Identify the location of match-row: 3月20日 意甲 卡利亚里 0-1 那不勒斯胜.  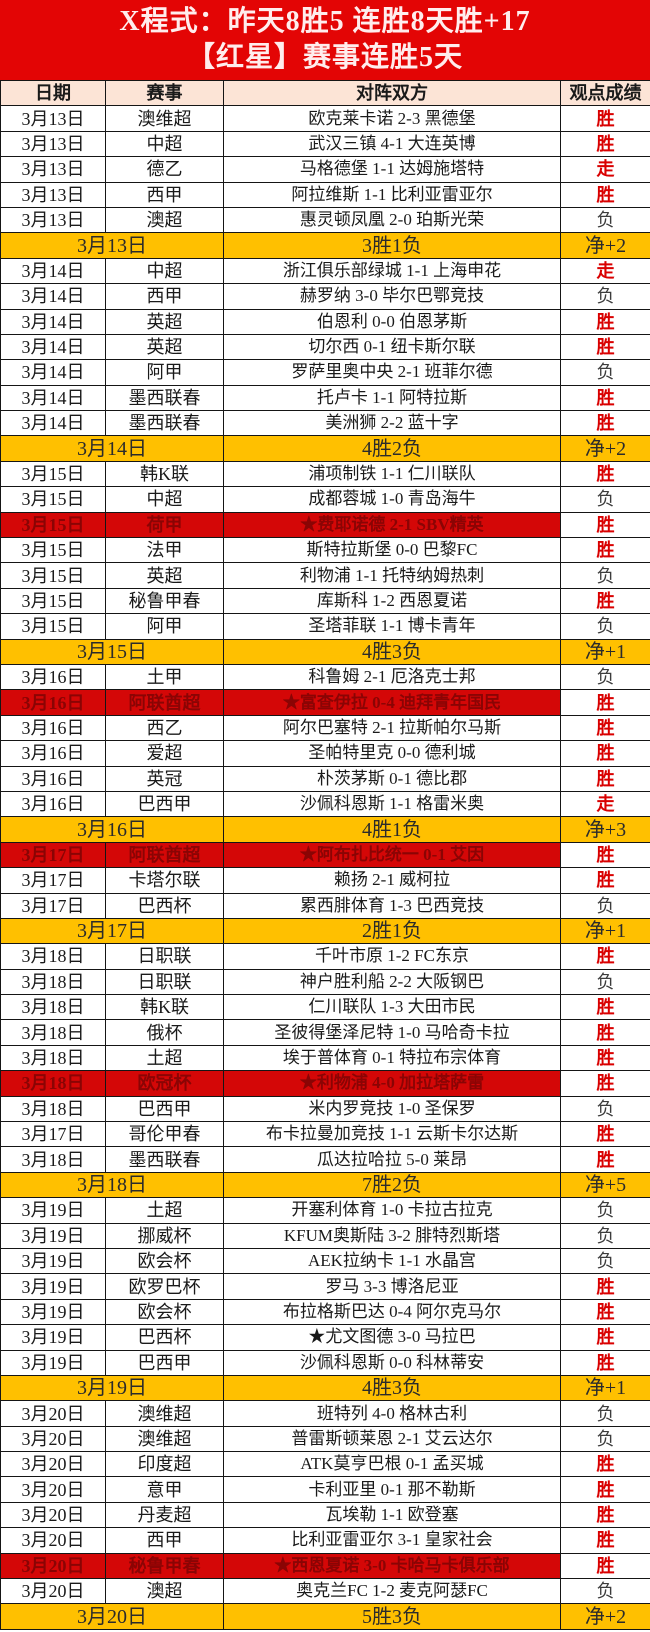
(325, 1489).